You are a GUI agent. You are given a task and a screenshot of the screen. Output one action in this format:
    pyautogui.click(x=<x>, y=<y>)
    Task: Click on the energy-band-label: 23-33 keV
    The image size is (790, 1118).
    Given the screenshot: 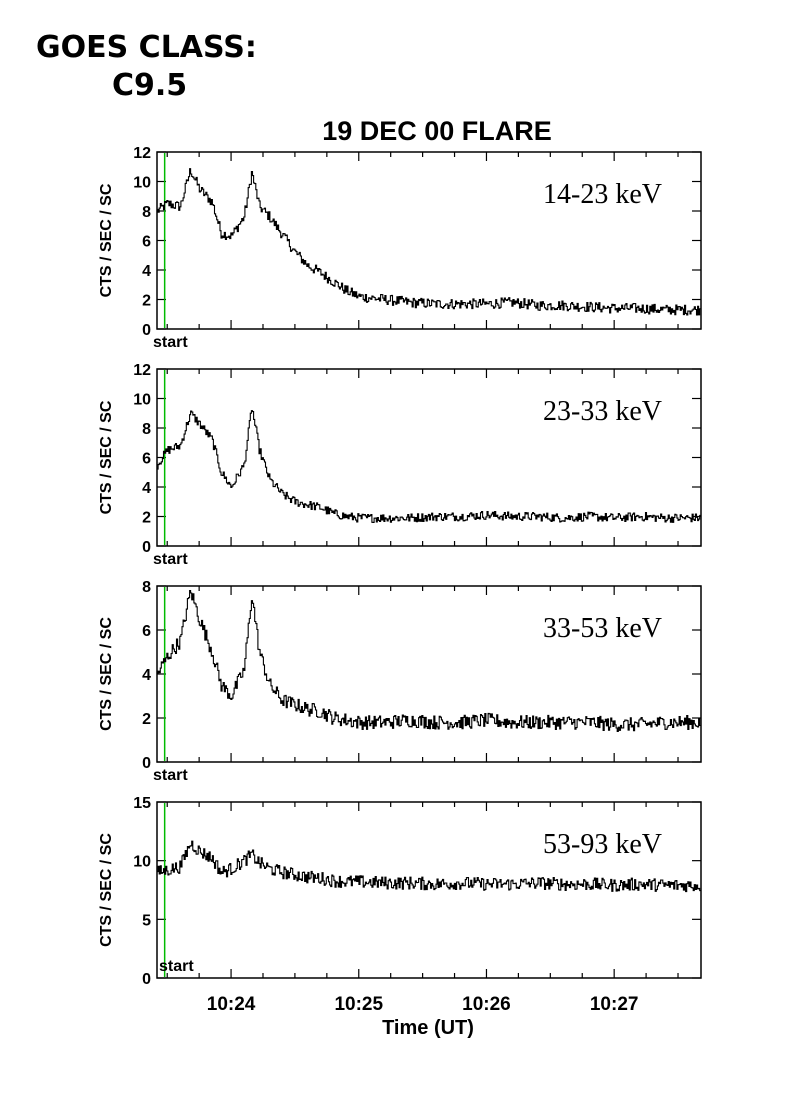 What is the action you would take?
    pyautogui.click(x=602, y=411)
    